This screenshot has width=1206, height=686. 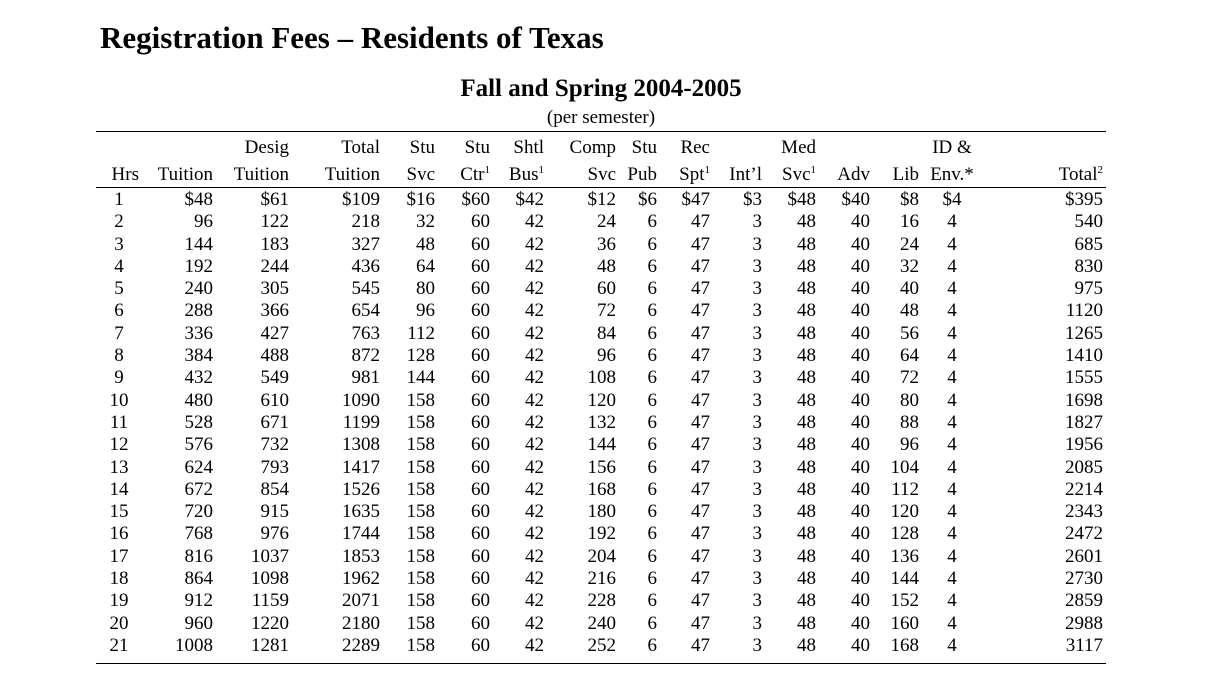 What do you see at coordinates (909, 199) in the screenshot?
I see `fee-cell: $8` at bounding box center [909, 199].